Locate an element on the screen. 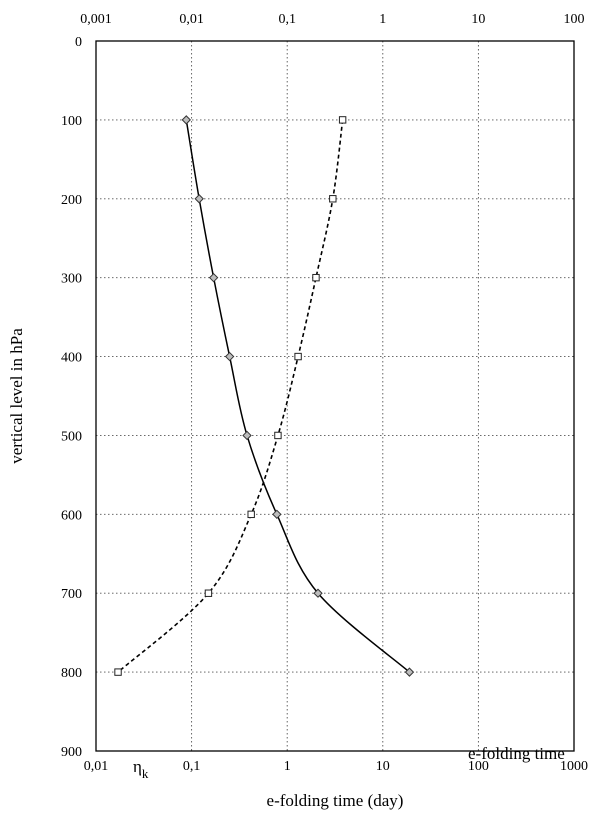 This screenshot has height=820, width=613. x-bottom-tick-label: 1 is located at coordinates (287, 766).